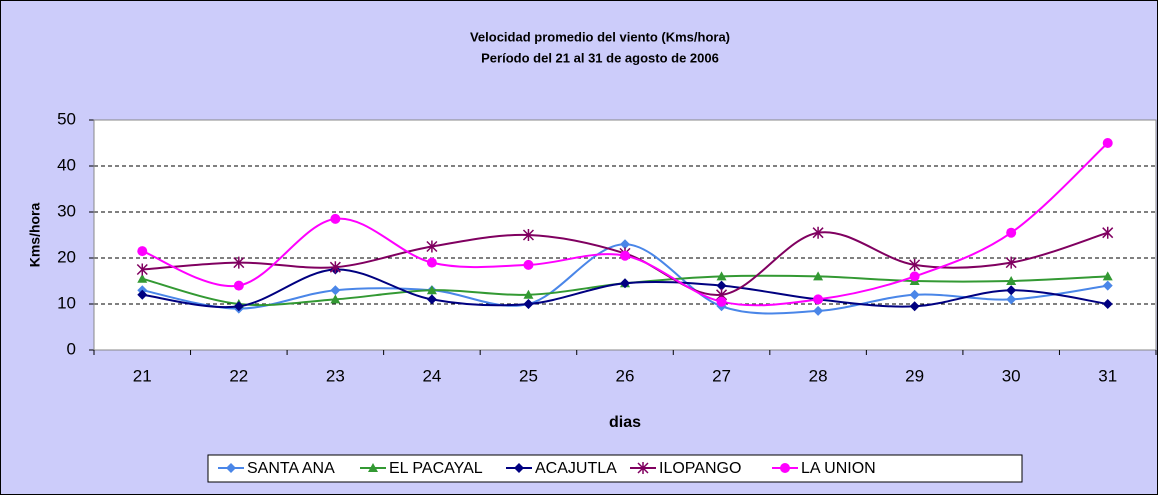 The height and width of the screenshot is (501, 1159). I want to click on x-tick-label: 31, so click(1107, 375).